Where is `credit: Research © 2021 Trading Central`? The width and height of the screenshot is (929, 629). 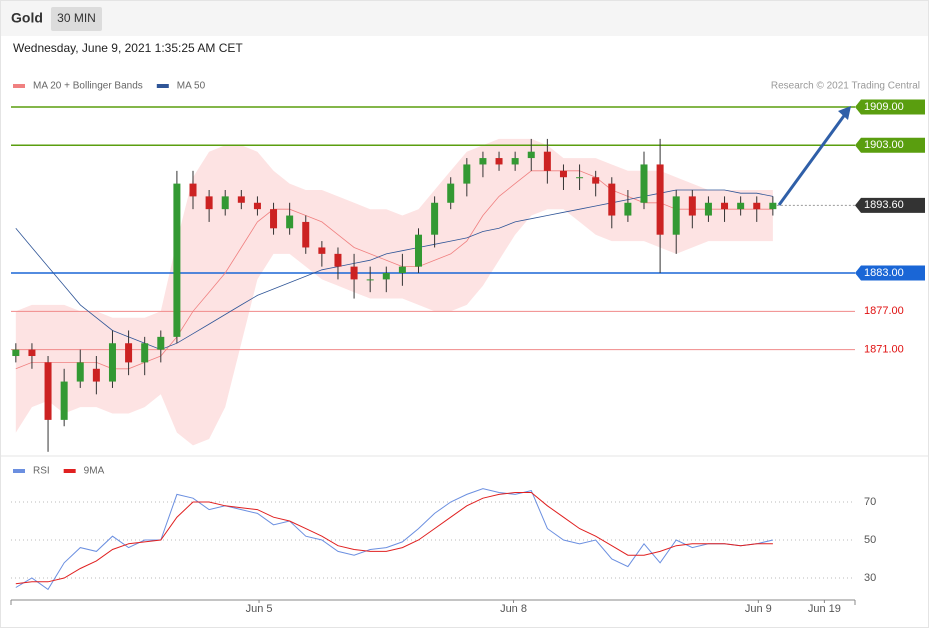
credit: Research © 2021 Trading Central is located at coordinates (845, 86).